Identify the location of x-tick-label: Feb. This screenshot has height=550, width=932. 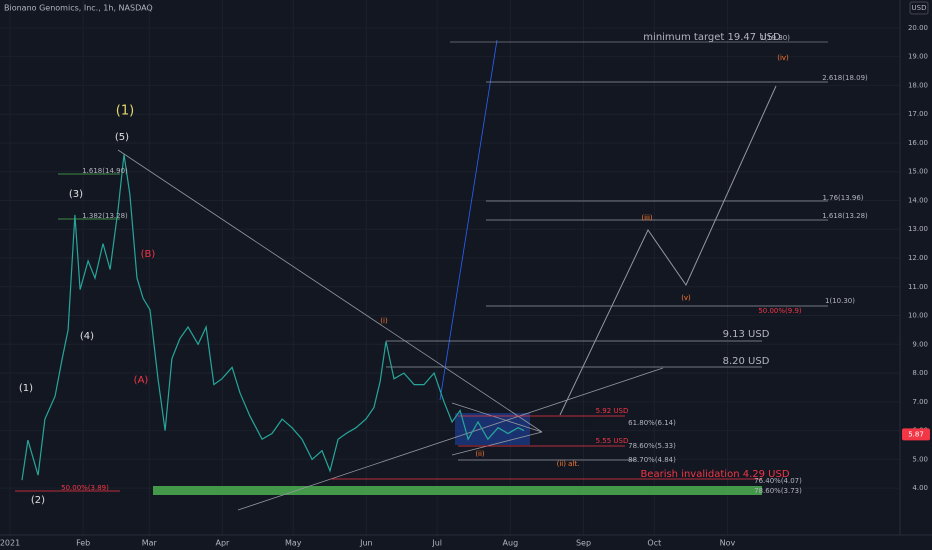
(83, 543).